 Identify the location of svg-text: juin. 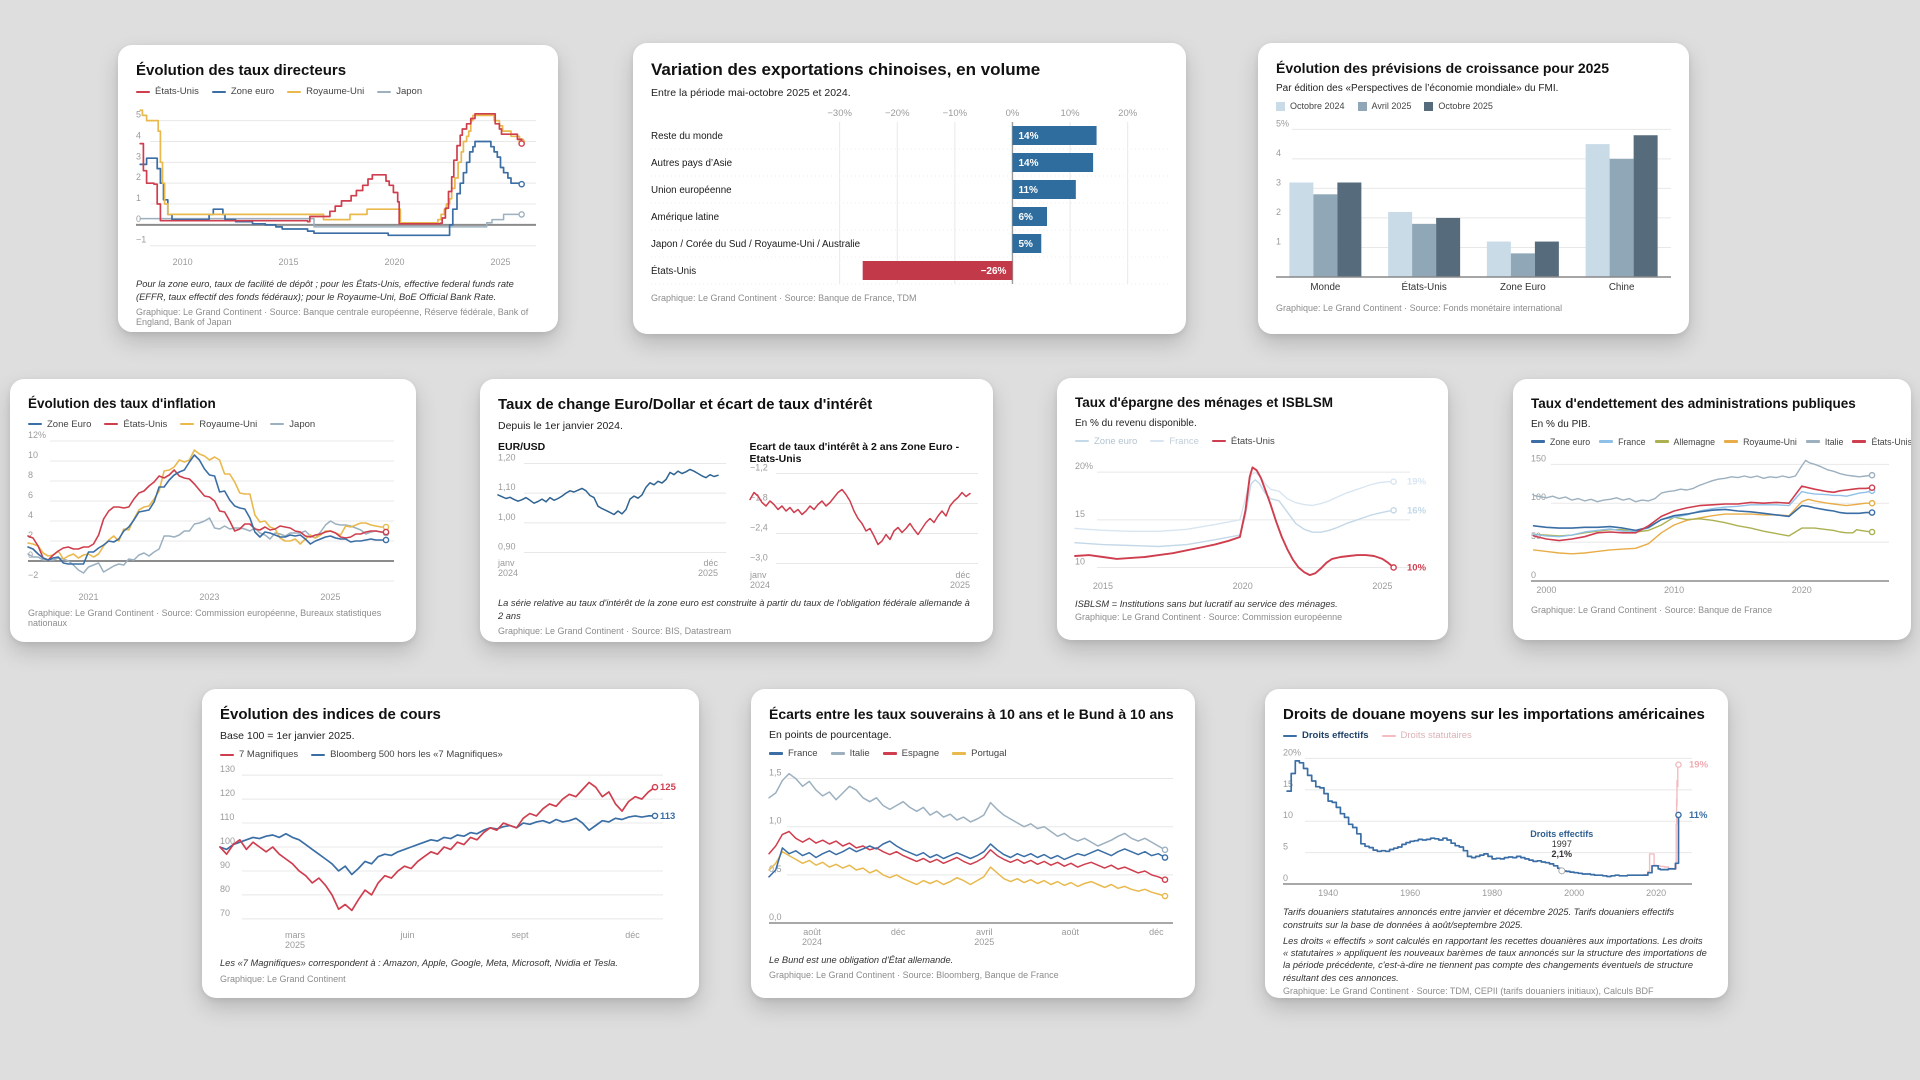
(406, 935).